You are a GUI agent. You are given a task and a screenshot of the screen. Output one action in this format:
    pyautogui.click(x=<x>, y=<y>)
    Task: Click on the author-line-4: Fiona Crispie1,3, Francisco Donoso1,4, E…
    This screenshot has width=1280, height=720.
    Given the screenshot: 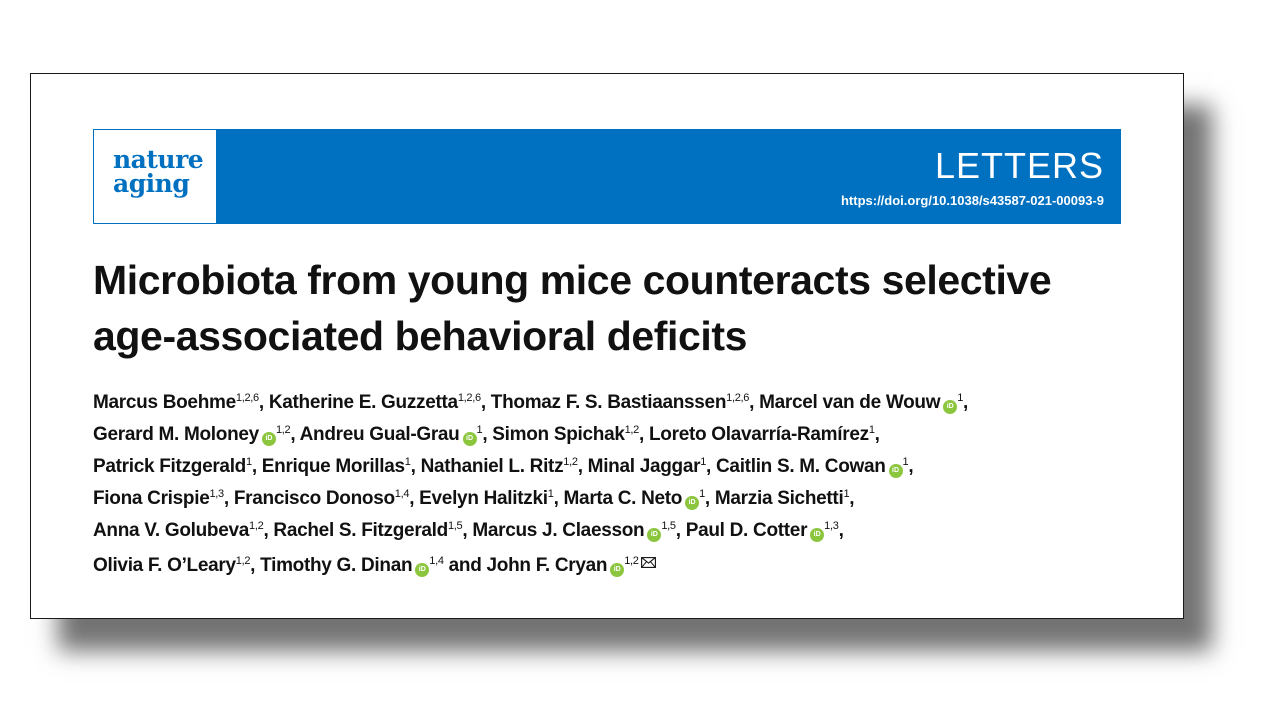 What is the action you would take?
    pyautogui.click(x=474, y=499)
    